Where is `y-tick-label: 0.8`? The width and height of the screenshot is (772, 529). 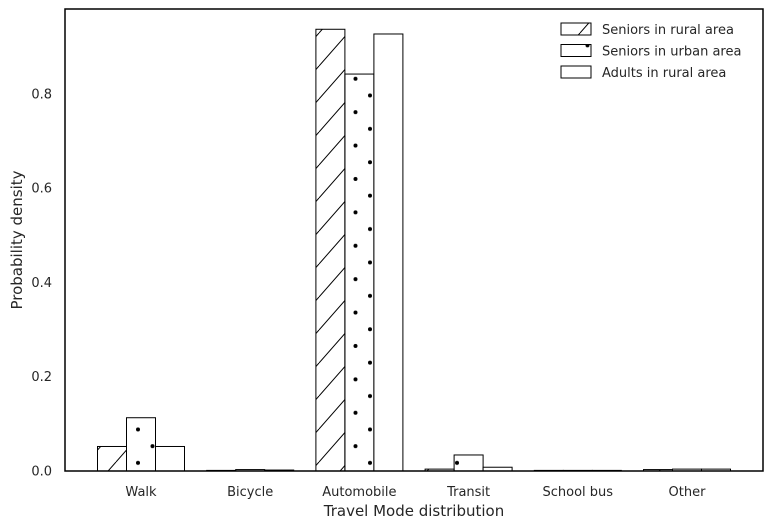 y-tick-label: 0.8 is located at coordinates (41, 94).